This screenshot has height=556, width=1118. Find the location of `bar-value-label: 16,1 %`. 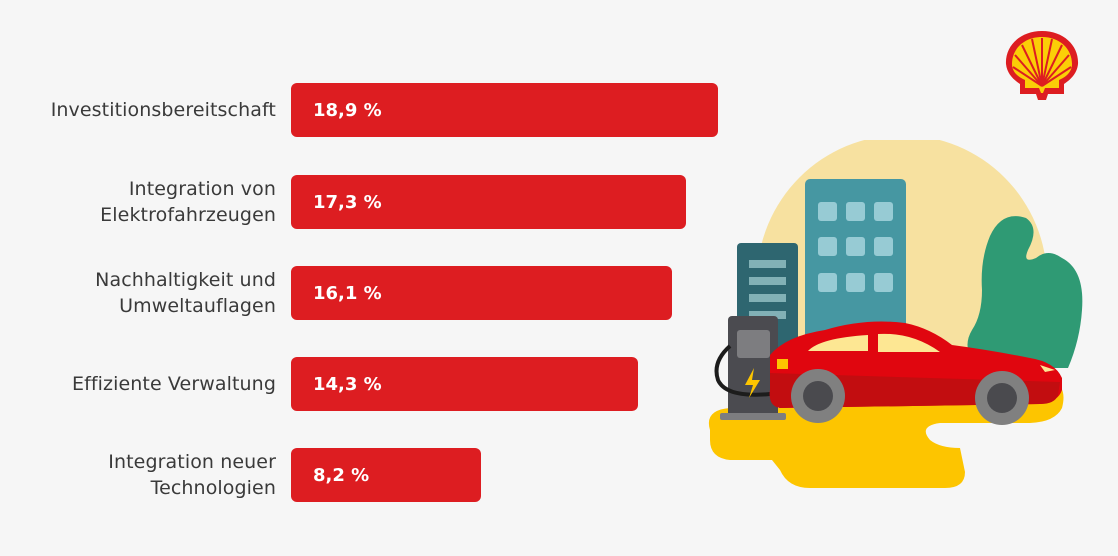

bar-value-label: 16,1 % is located at coordinates (347, 293).